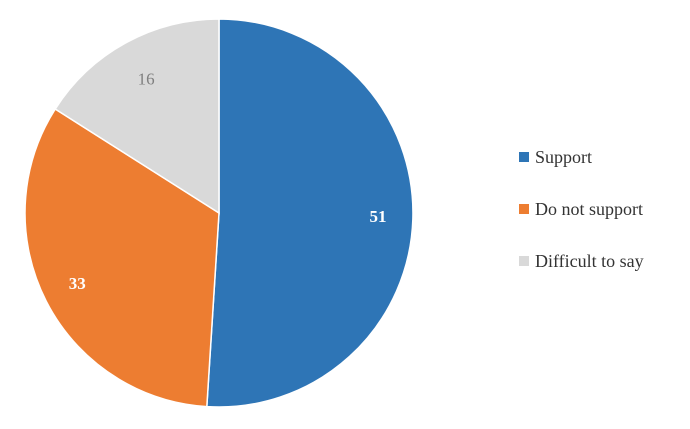 The width and height of the screenshot is (690, 429). Describe the element at coordinates (589, 208) in the screenshot. I see `legend-label-do-not-support: Do not support` at that location.